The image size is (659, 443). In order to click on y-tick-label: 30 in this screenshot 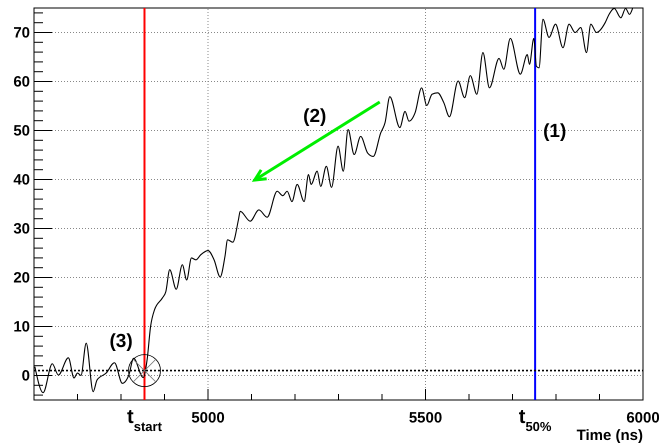, I will do `click(21, 229)`.